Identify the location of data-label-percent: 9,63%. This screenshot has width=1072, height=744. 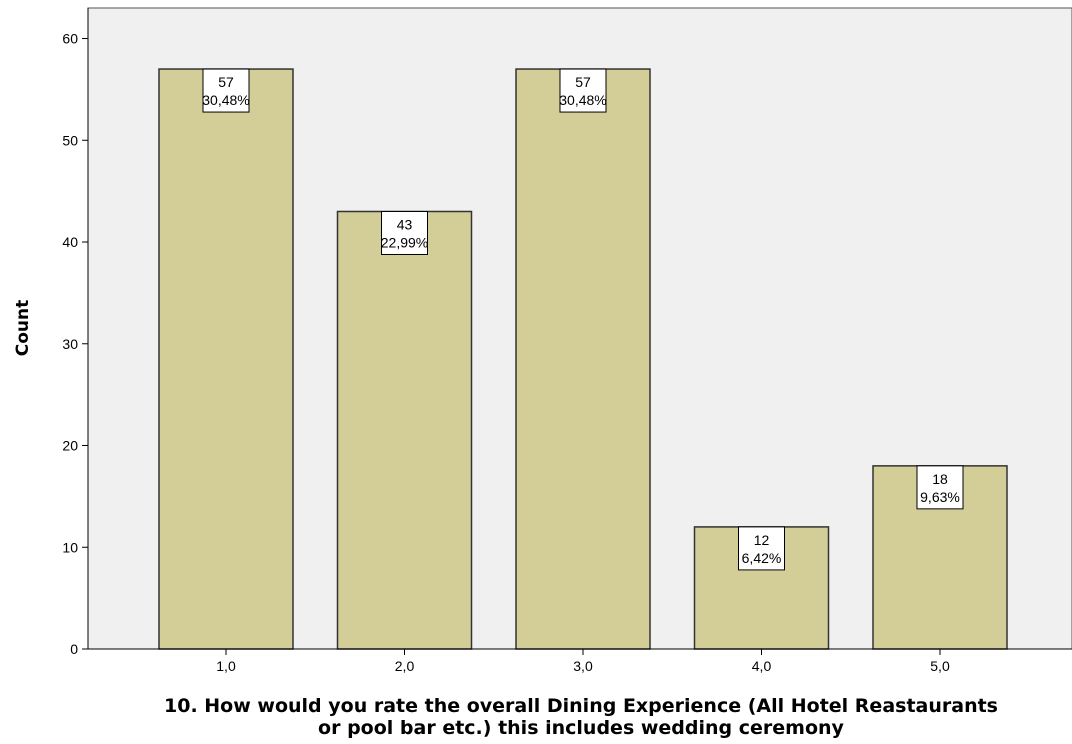
(940, 497).